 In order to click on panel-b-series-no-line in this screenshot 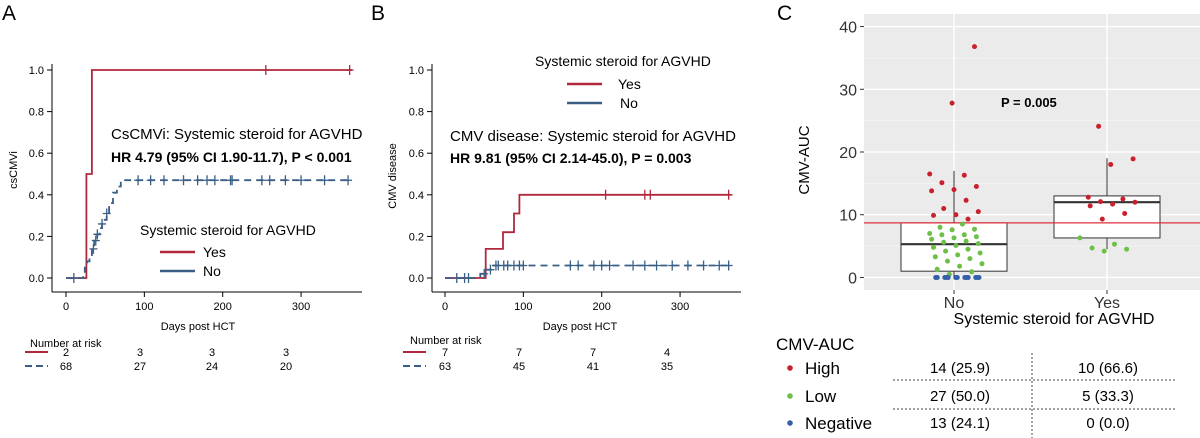, I will do `click(588, 271)`.